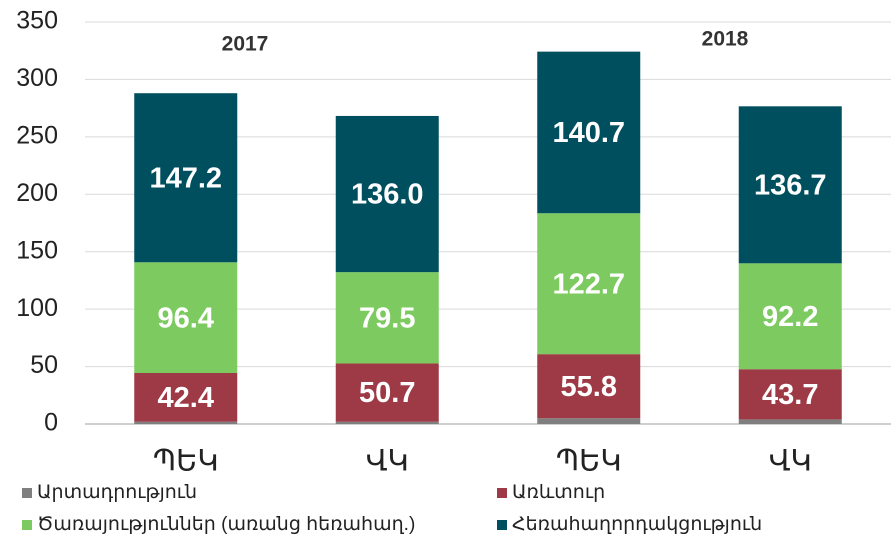 The height and width of the screenshot is (537, 891). What do you see at coordinates (51, 423) in the screenshot?
I see `y-tick-label: 0` at bounding box center [51, 423].